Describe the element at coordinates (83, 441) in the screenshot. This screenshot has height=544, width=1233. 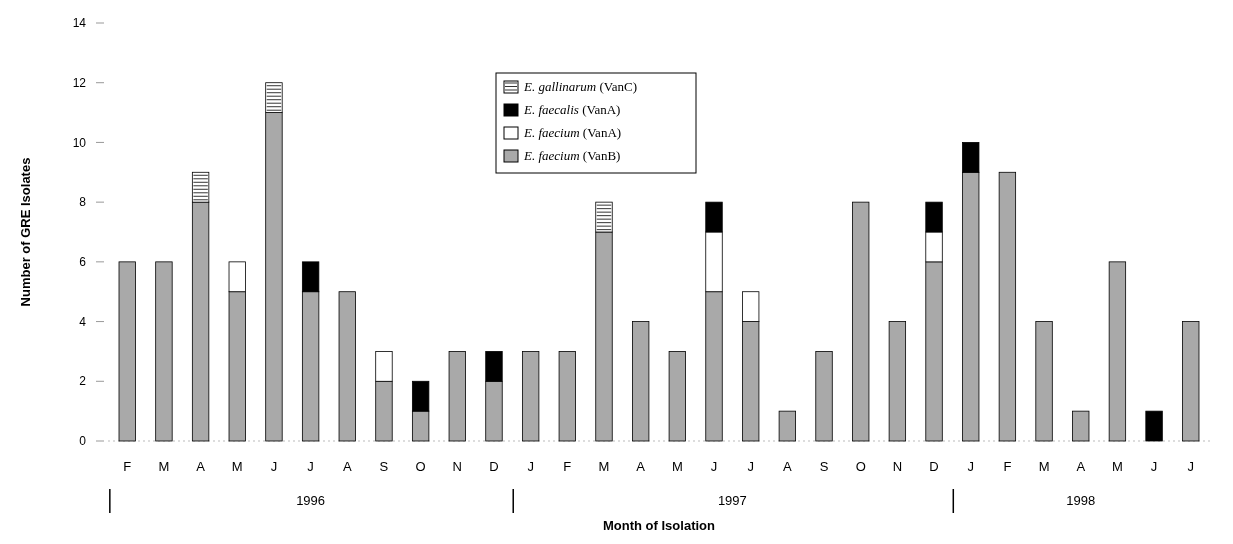
I see `y-tick-label: 0` at that location.